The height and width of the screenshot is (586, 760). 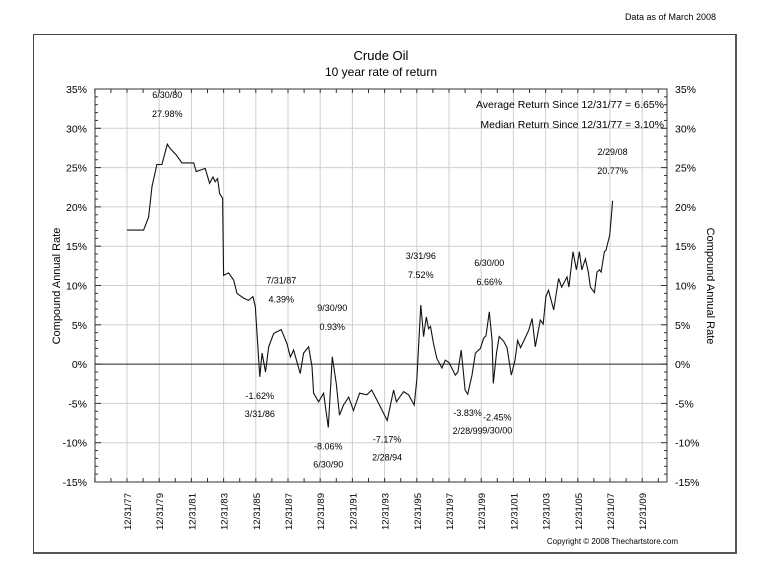 What do you see at coordinates (76, 208) in the screenshot?
I see `y-tick-label-left: 20%` at bounding box center [76, 208].